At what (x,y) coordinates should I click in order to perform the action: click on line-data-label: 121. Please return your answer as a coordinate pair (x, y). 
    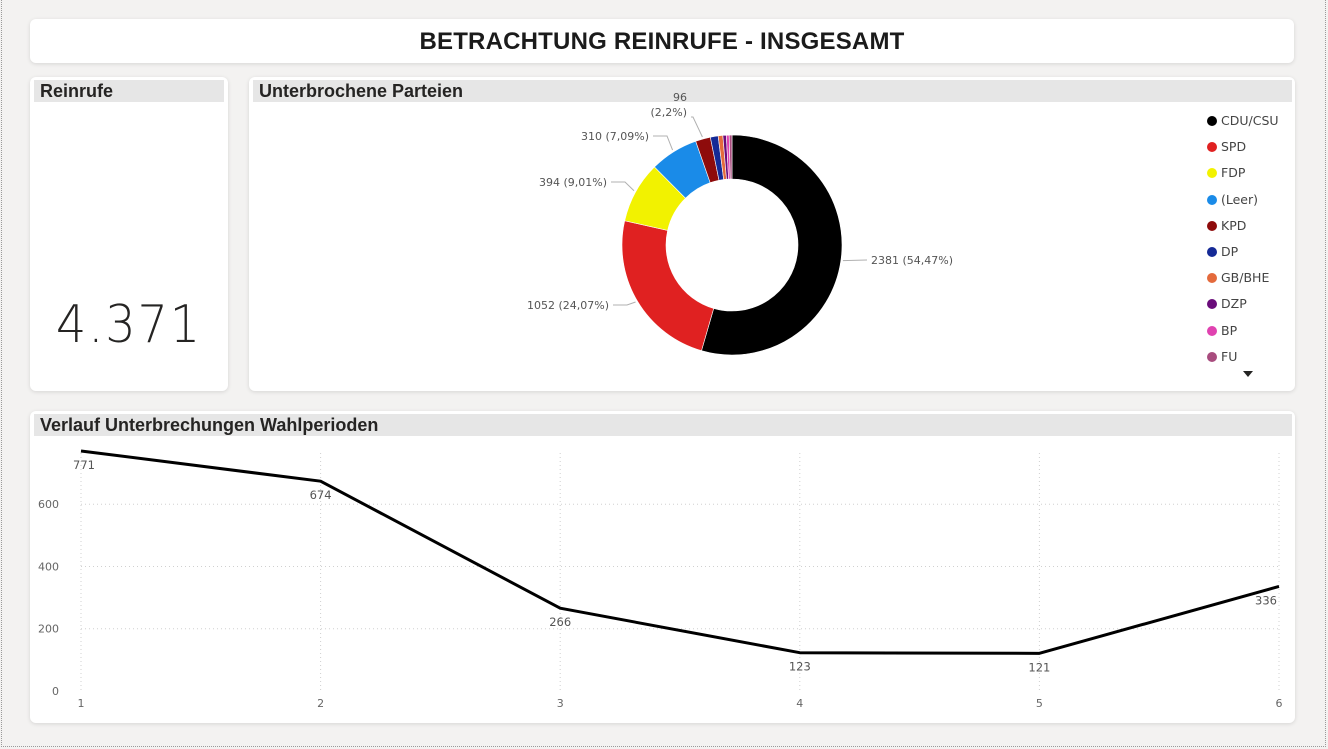
    Looking at the image, I should click on (1039, 667).